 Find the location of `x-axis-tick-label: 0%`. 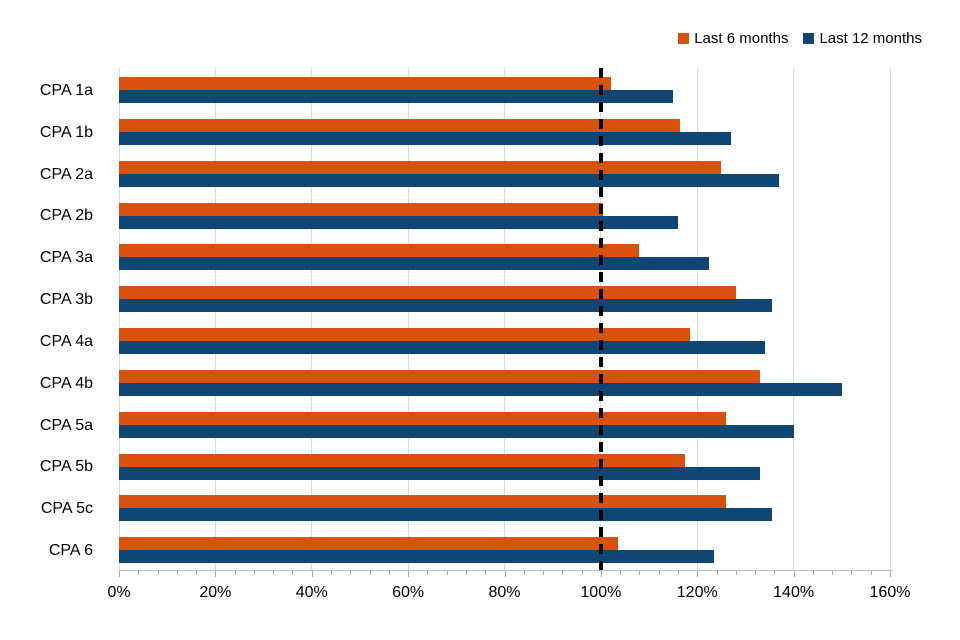

x-axis-tick-label: 0% is located at coordinates (119, 592).